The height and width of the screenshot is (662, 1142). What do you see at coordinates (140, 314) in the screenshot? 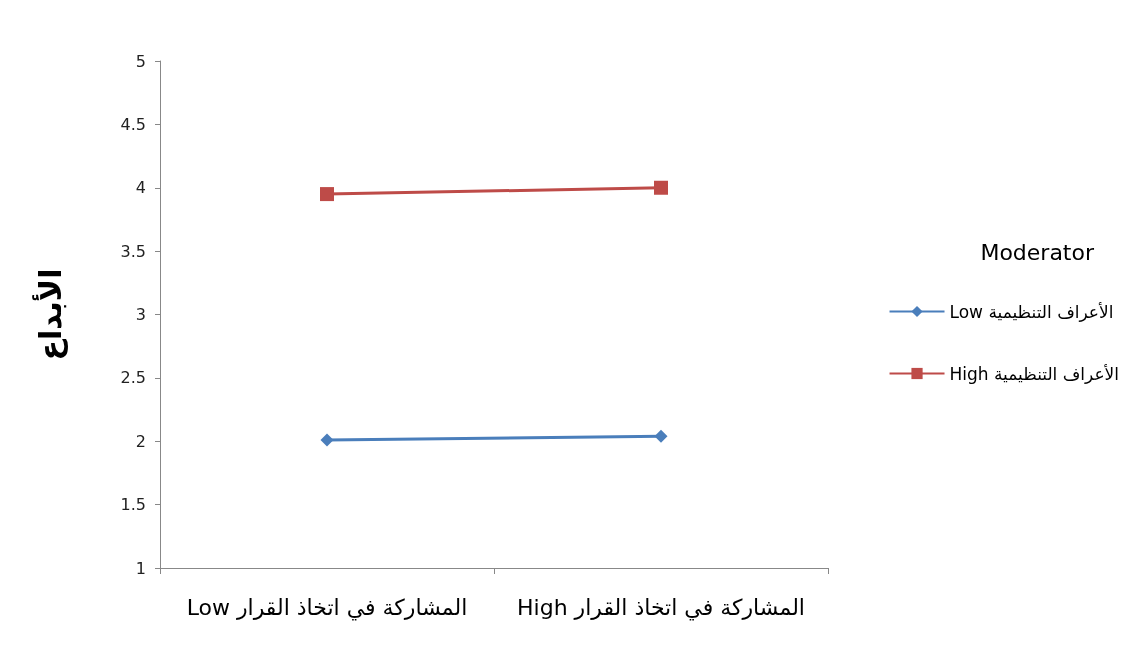
I see `y-tick-label: 3` at bounding box center [140, 314].